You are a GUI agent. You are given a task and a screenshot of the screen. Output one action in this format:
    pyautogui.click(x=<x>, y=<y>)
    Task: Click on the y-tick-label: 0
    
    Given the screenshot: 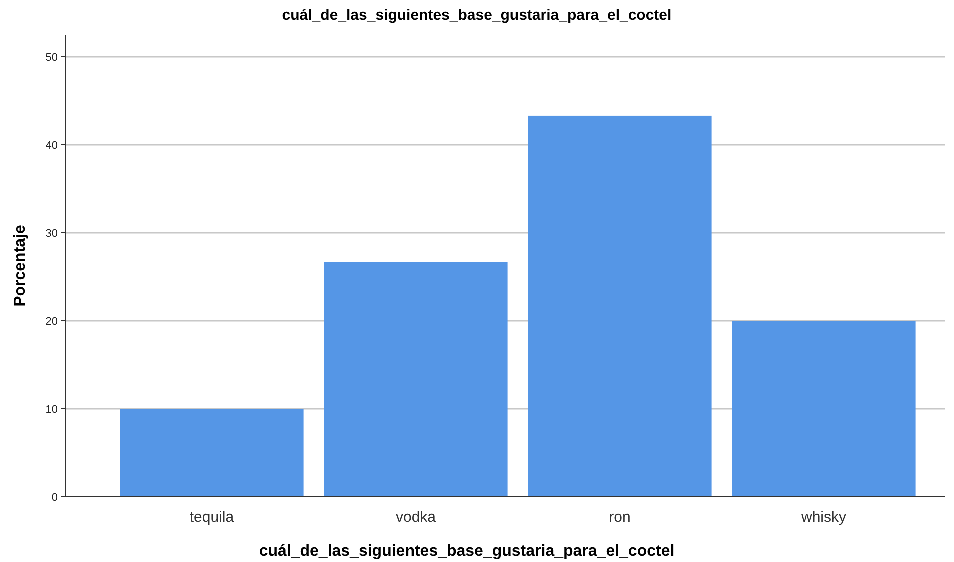 What is the action you would take?
    pyautogui.click(x=55, y=498)
    